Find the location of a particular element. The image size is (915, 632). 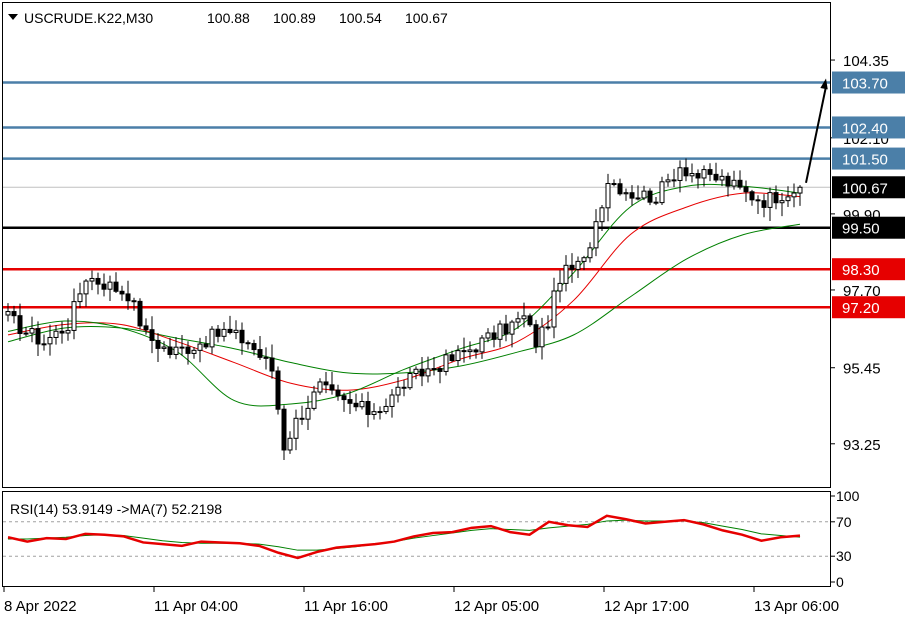

level-tag-99.50 is located at coordinates (868, 227).